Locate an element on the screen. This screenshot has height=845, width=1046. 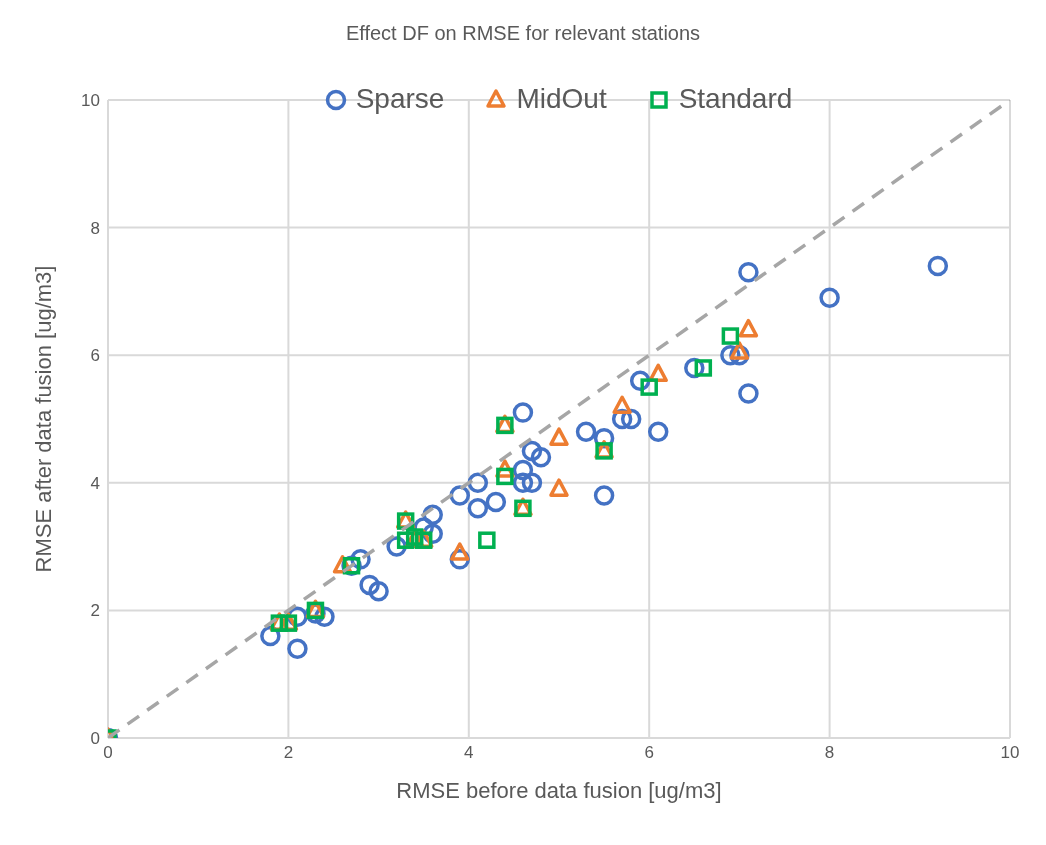
y-tick-label: 10 is located at coordinates (90, 101).